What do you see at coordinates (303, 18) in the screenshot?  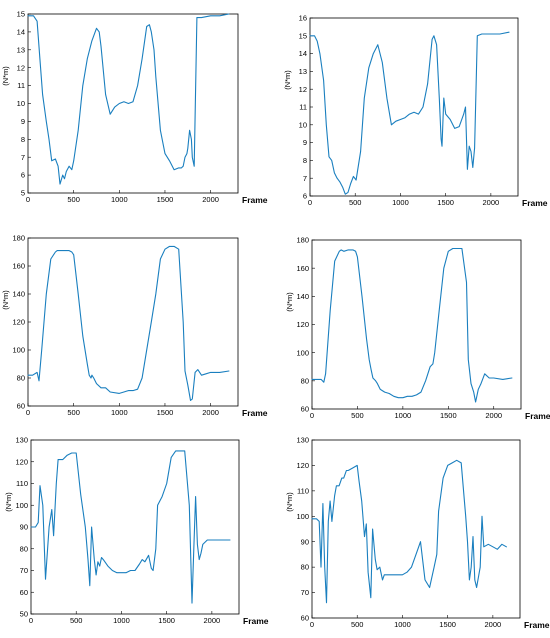 I see `y-tick-label: 16` at bounding box center [303, 18].